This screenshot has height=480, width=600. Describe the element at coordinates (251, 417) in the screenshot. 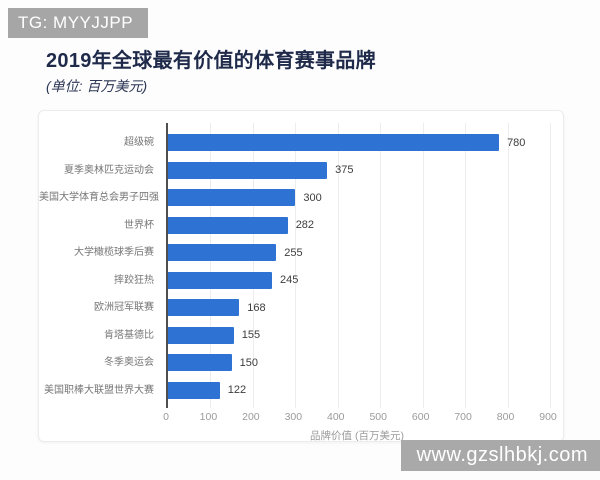

I see `x-tick: 200` at that location.